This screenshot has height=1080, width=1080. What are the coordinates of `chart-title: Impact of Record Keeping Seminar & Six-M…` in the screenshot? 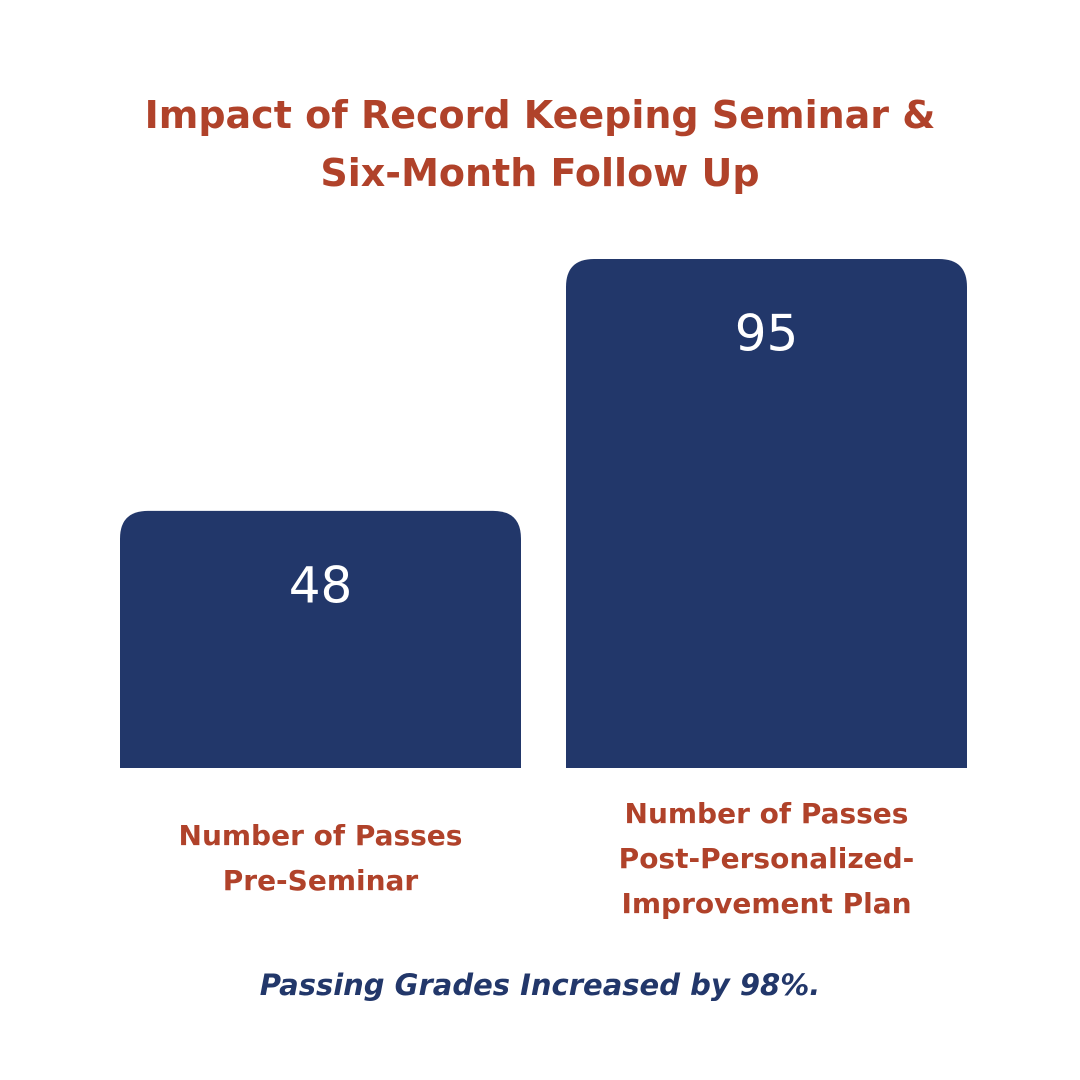 It's located at (540, 144).